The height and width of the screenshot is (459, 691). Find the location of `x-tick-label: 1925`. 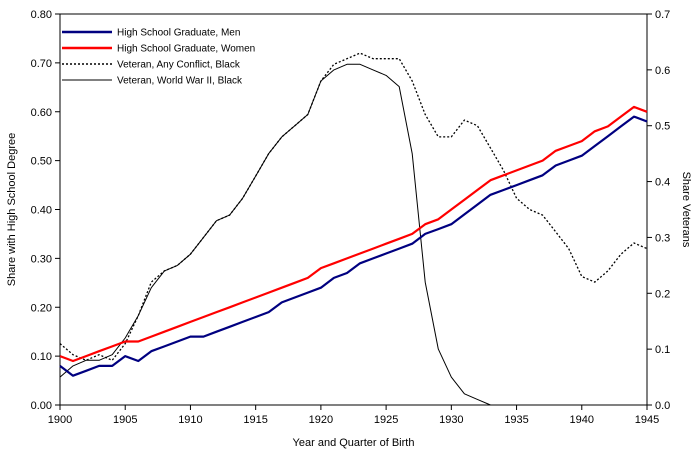

x-tick-label: 1925 is located at coordinates (386, 420).